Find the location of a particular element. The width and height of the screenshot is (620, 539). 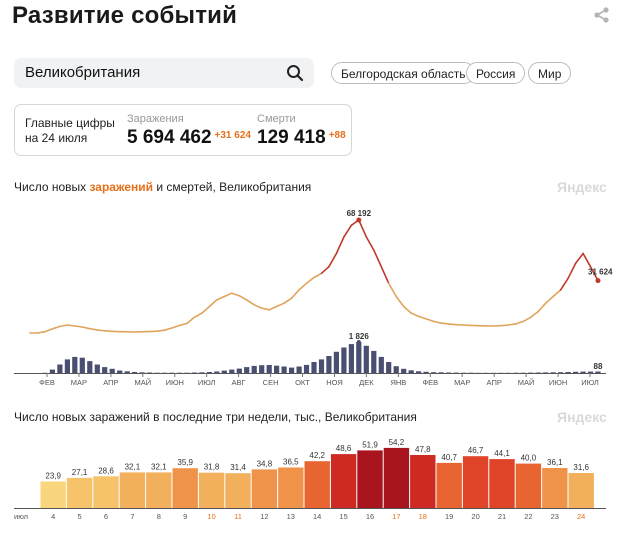

share-icon is located at coordinates (602, 15).